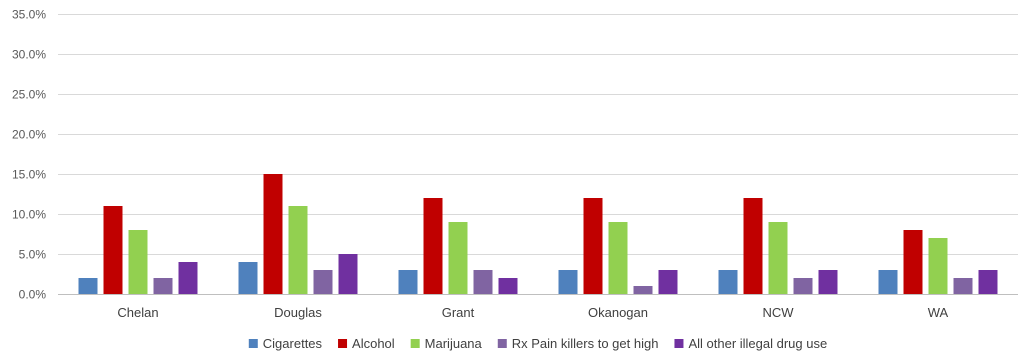 This screenshot has width=1019, height=355. What do you see at coordinates (29, 215) in the screenshot?
I see `y-tick-label: 10.0%` at bounding box center [29, 215].